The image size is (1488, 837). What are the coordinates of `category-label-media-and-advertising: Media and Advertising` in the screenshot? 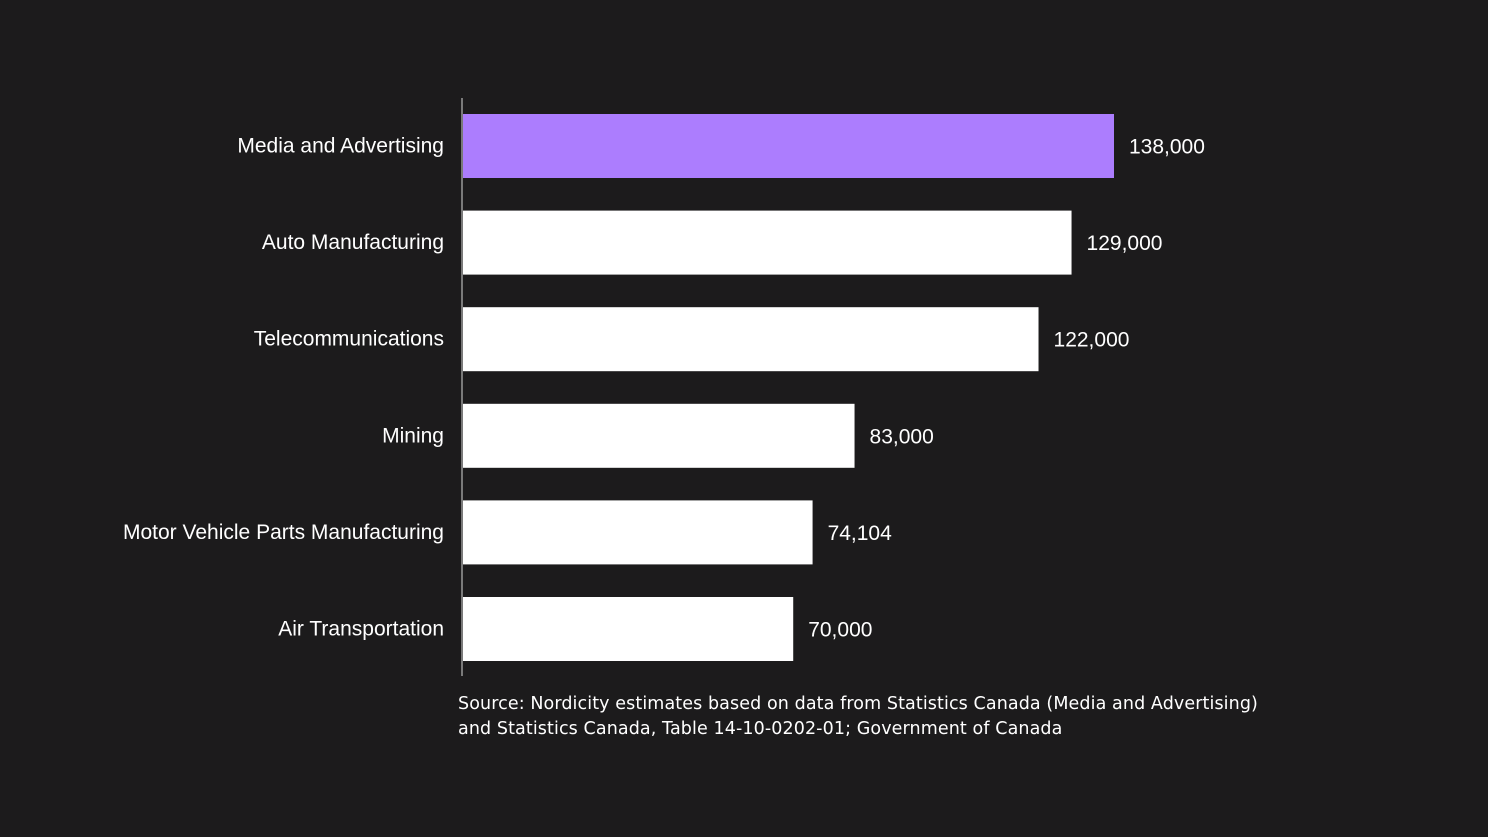 It's located at (340, 146).